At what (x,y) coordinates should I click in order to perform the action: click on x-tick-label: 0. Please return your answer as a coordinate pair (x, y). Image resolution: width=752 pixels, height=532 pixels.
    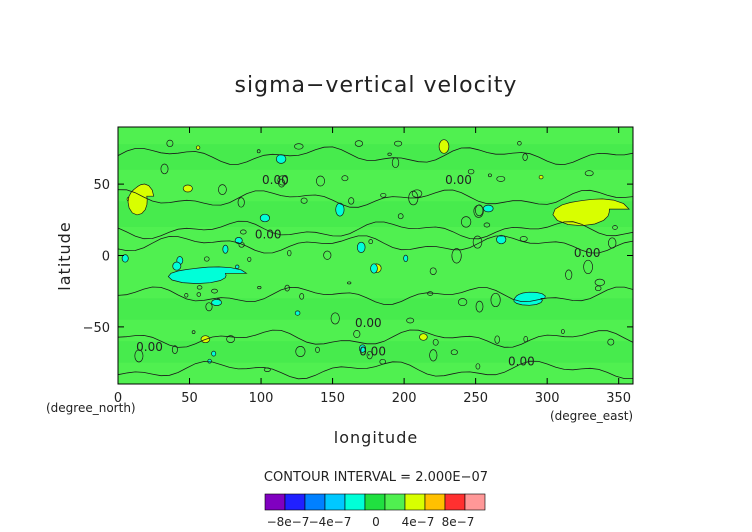
    Looking at the image, I should click on (118, 398).